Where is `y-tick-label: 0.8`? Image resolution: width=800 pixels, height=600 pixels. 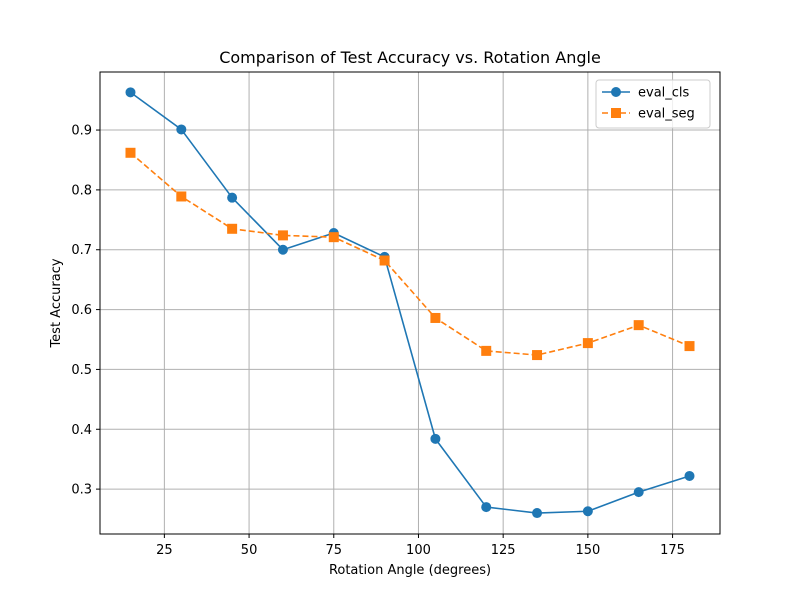 y-tick-label: 0.8 is located at coordinates (81, 190).